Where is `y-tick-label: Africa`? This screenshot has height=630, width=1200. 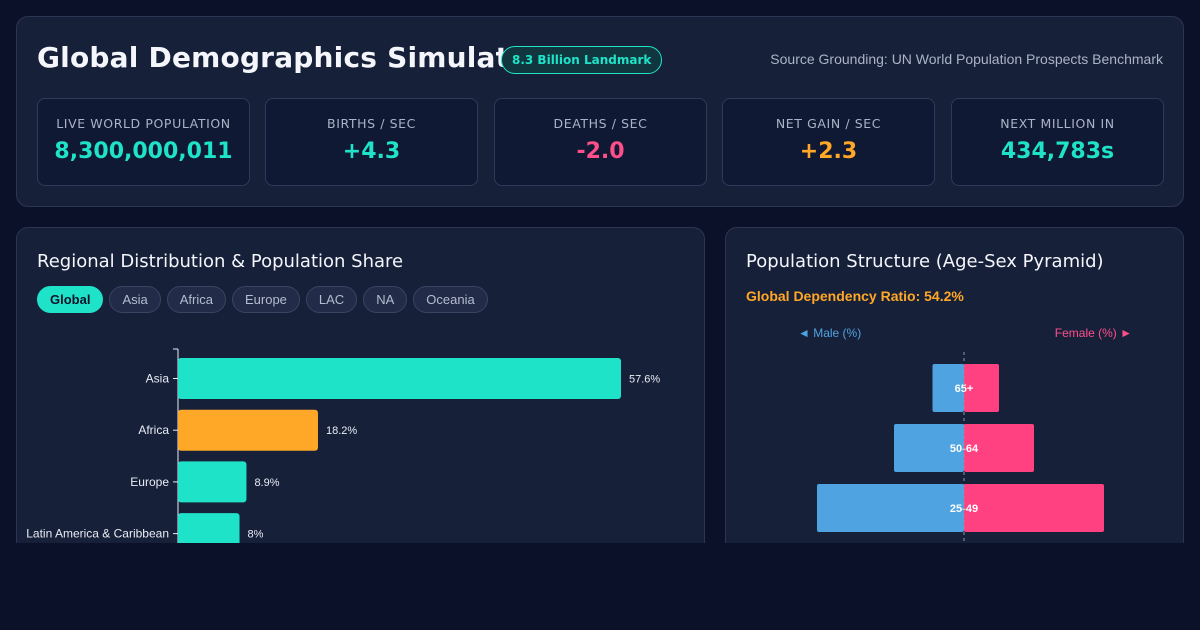
y-tick-label: Africa is located at coordinates (153, 430).